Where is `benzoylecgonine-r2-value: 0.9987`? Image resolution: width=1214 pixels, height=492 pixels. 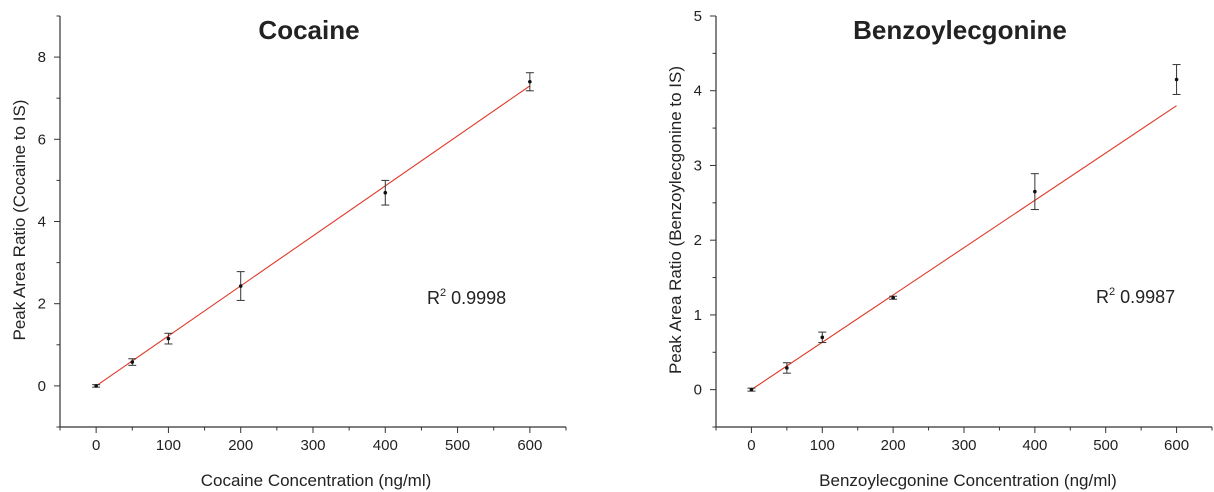
benzoylecgonine-r2-value: 0.9987 is located at coordinates (1145, 297).